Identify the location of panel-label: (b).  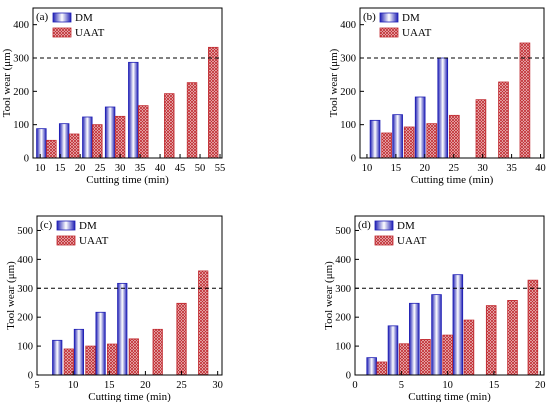
(369, 17).